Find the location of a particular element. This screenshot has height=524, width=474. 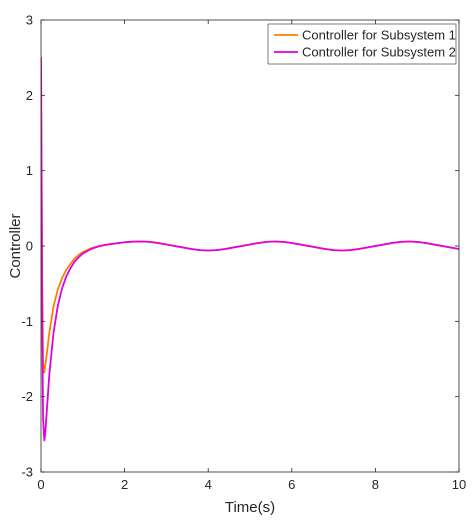

x-tick-label: 10 is located at coordinates (459, 484).